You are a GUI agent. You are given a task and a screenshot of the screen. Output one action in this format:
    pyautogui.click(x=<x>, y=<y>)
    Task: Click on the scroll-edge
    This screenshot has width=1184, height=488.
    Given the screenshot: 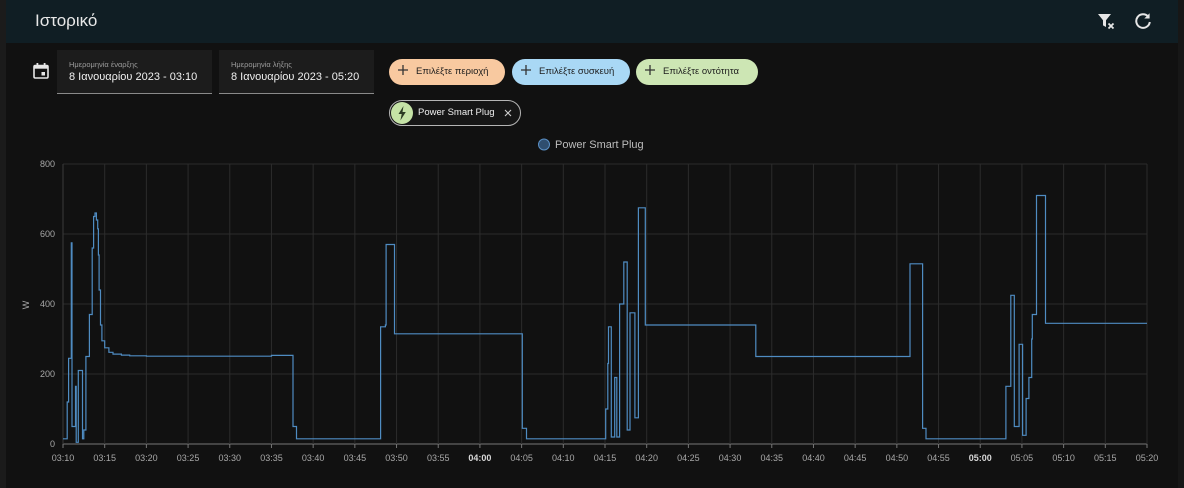 What is the action you would take?
    pyautogui.click(x=1181, y=244)
    